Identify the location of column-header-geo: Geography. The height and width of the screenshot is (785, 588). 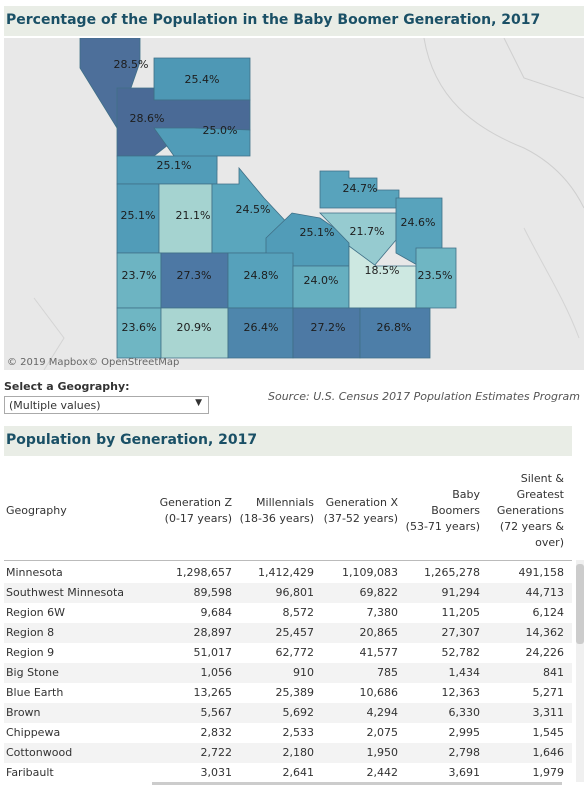
(76, 511).